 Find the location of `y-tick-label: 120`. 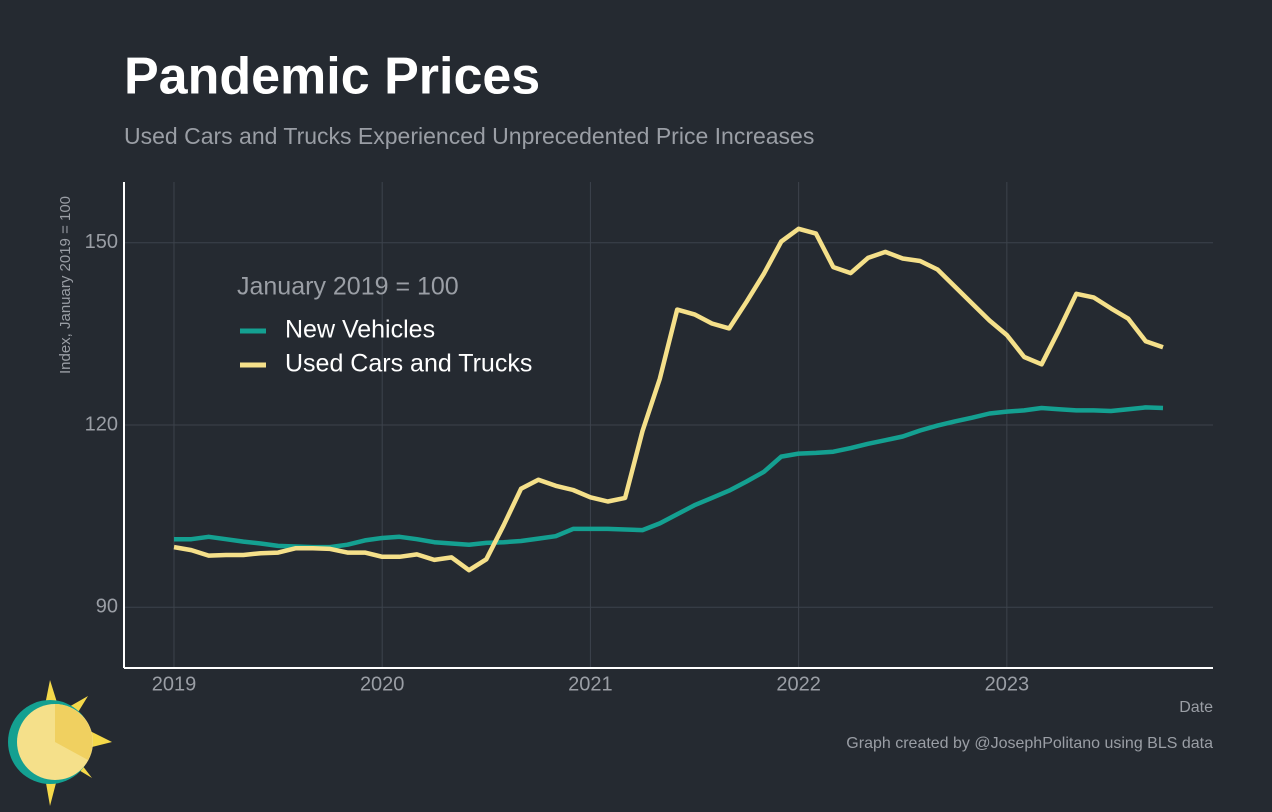

y-tick-label: 120 is located at coordinates (101, 424).